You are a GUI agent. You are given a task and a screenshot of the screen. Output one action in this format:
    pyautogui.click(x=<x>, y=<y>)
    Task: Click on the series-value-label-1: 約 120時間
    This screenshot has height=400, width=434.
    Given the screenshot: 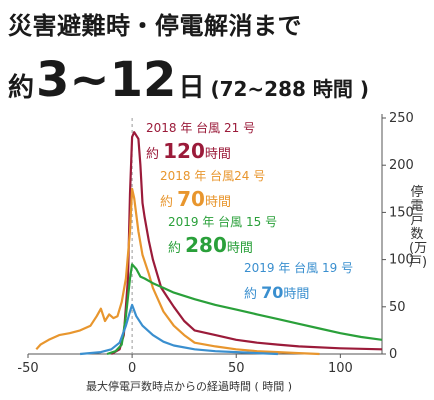 What is the action you would take?
    pyautogui.click(x=188, y=151)
    